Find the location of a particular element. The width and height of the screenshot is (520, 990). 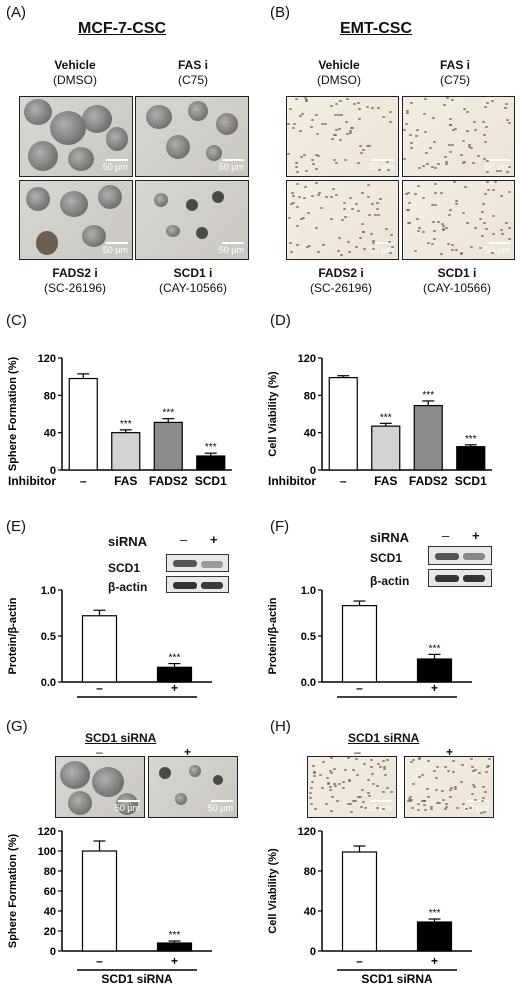

y-tick-label: 0 is located at coordinates (313, 471).